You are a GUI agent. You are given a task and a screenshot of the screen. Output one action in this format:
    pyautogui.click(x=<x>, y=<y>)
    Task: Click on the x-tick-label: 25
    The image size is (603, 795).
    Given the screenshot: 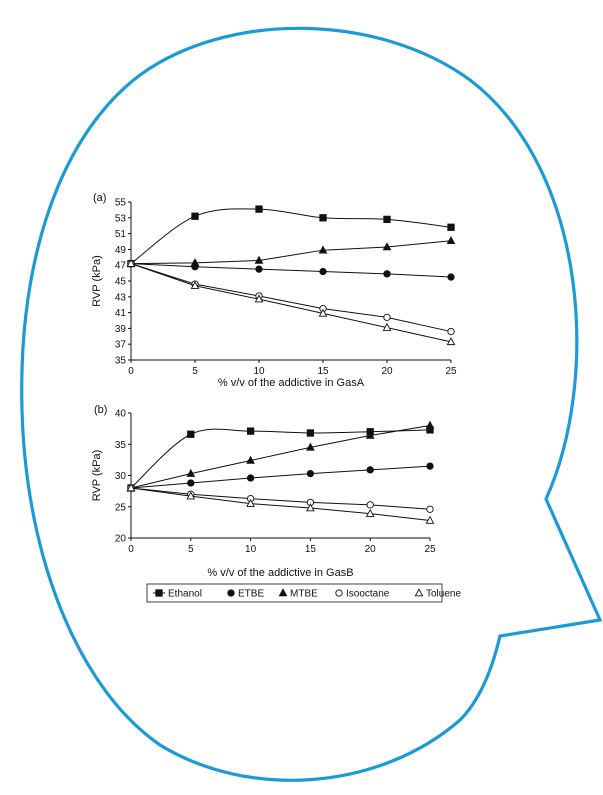 What is the action you would take?
    pyautogui.click(x=430, y=549)
    